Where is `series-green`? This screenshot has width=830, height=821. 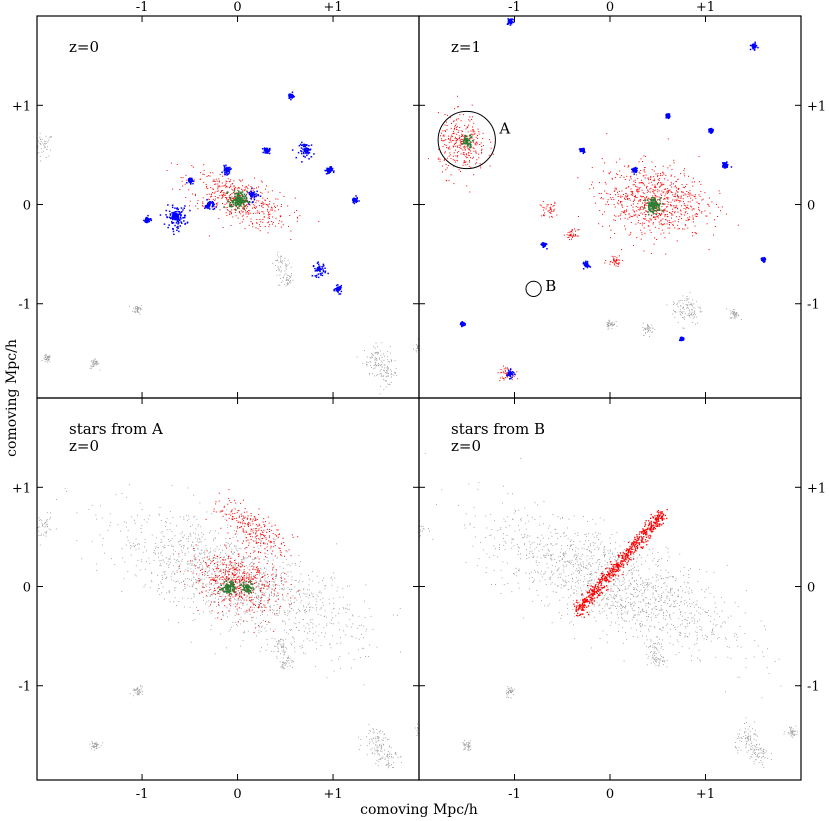 series-green is located at coordinates (237, 200).